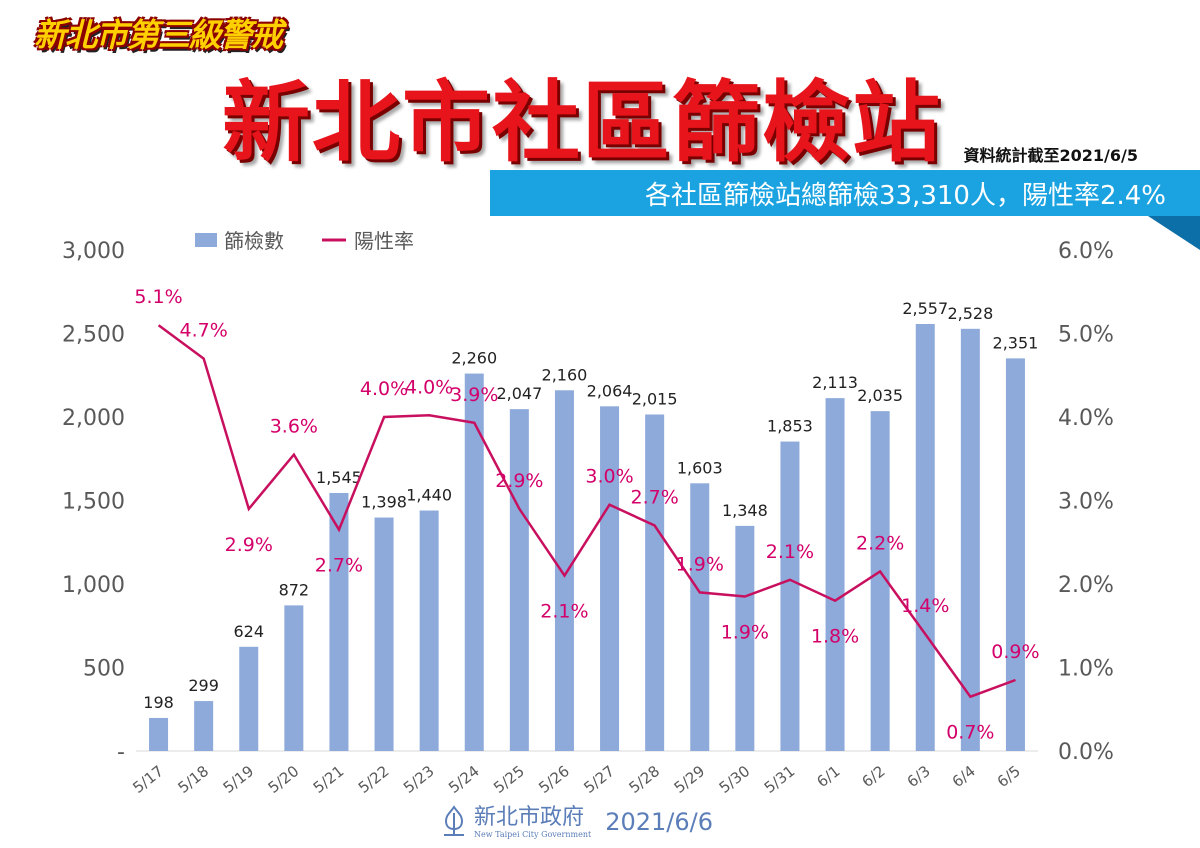  I want to click on bar-value-label: 1,440, so click(429, 495).